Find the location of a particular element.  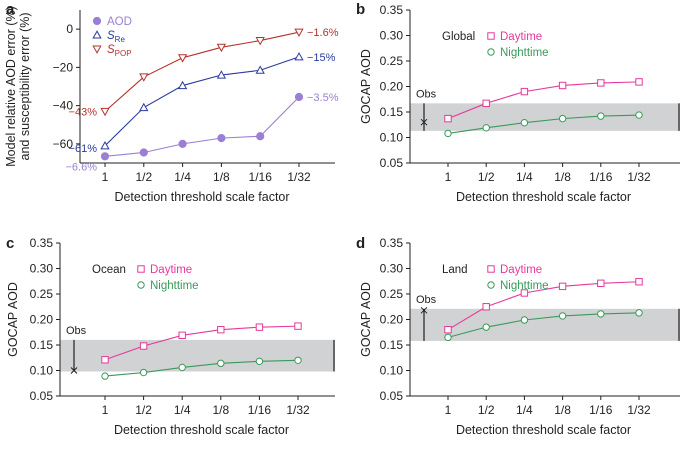

panel-c-obs-band is located at coordinates (197, 355).